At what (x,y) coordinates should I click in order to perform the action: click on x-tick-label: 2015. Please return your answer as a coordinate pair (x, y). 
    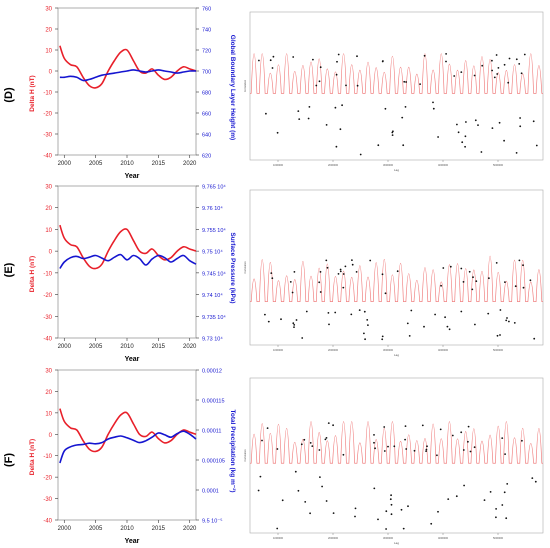
    Looking at the image, I should click on (159, 529).